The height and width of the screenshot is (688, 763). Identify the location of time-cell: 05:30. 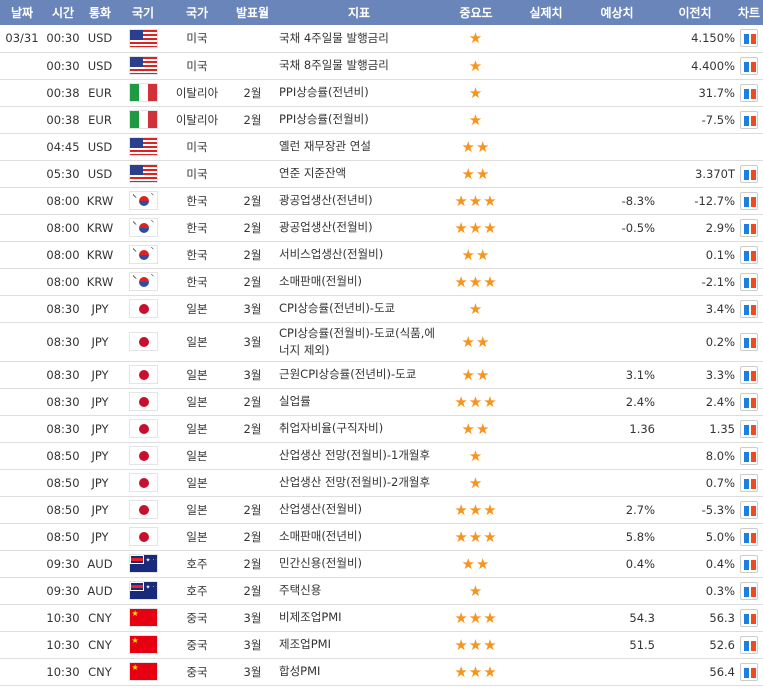
(63, 174).